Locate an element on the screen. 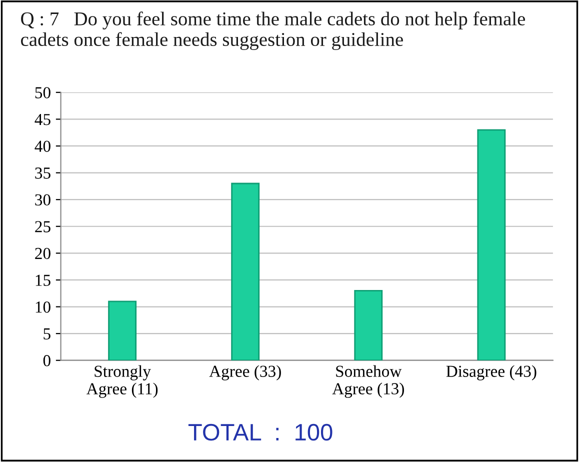 Image resolution: width=579 pixels, height=462 pixels. y-tick-label: 30 is located at coordinates (42, 200).